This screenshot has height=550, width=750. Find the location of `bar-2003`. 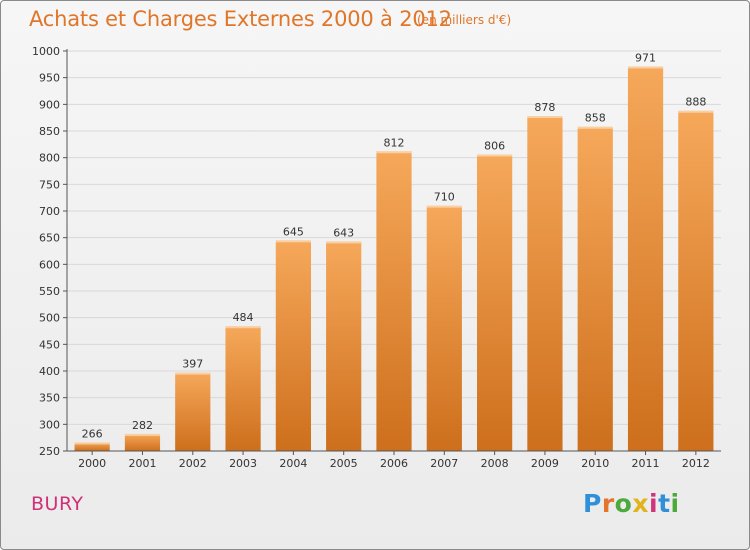

bar-2003 is located at coordinates (243, 388).